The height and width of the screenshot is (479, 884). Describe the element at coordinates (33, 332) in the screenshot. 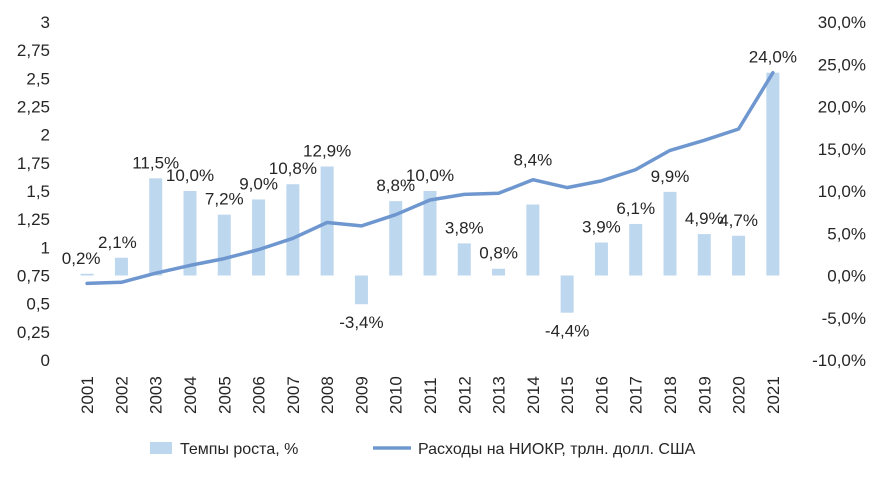

I see `left-axis-tick-label: 0,25` at that location.